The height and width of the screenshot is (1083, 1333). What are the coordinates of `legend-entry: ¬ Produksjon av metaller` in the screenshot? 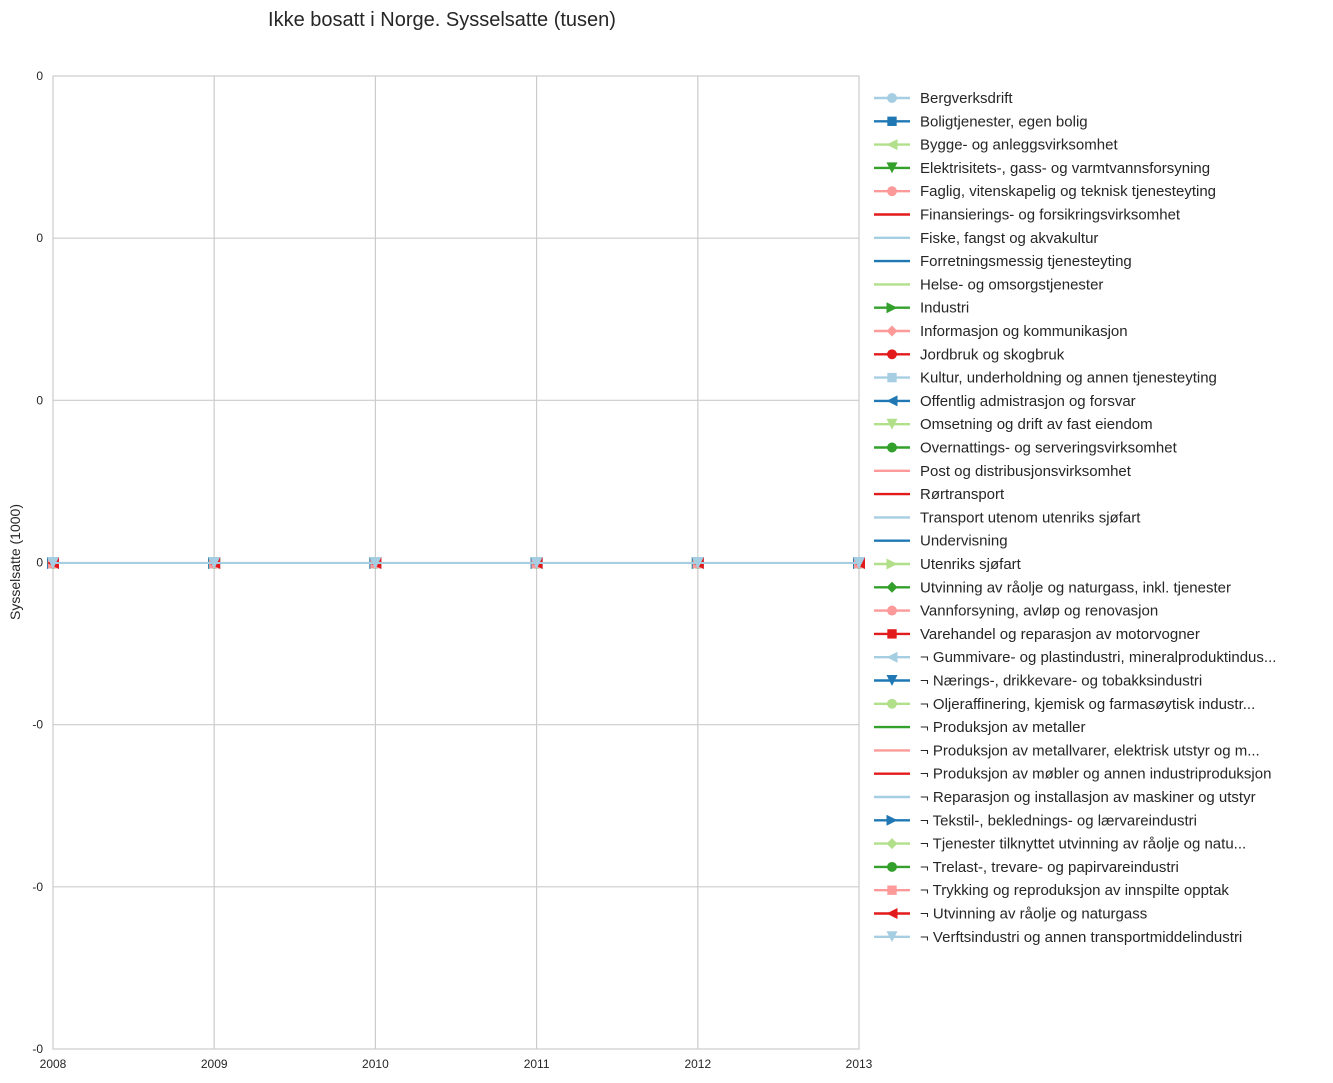 It's located at (980, 727).